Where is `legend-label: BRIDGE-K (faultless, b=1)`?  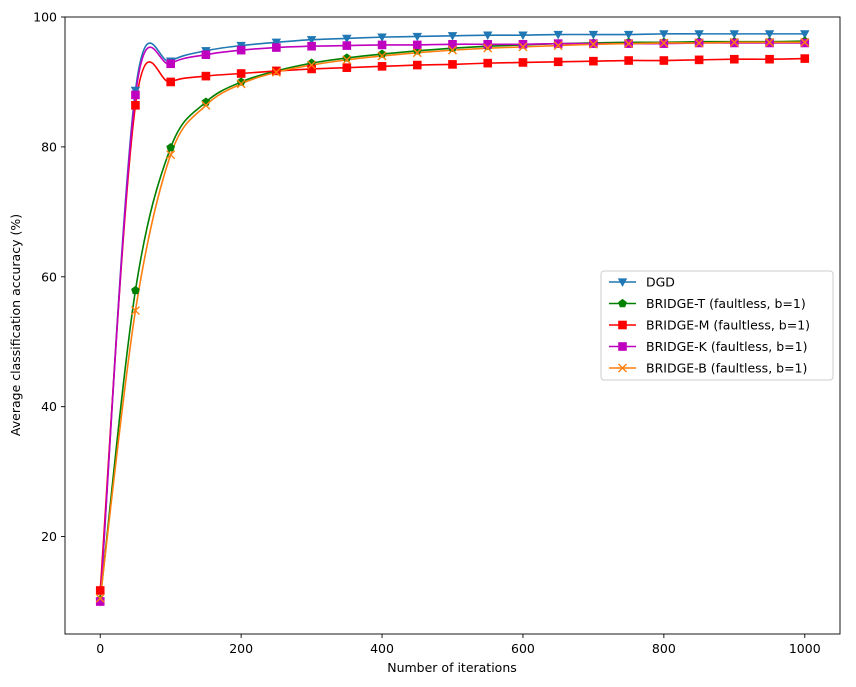 legend-label: BRIDGE-K (faultless, b=1) is located at coordinates (726, 346).